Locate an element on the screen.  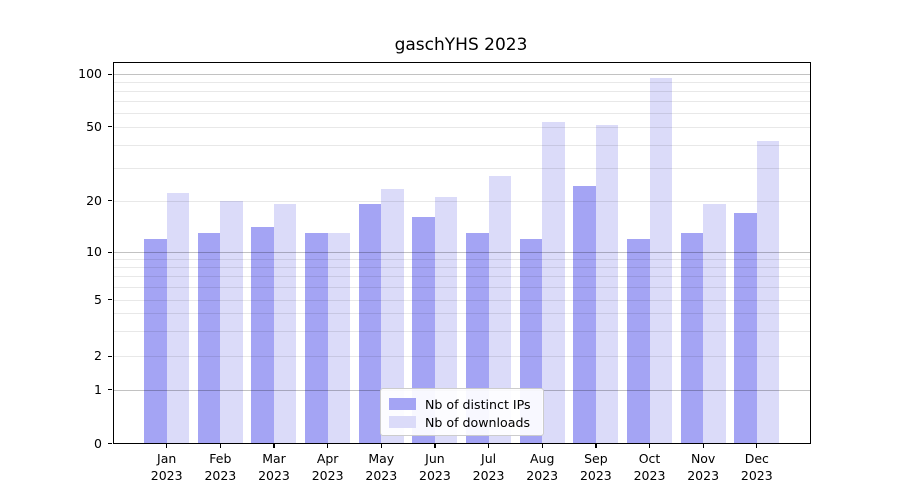
x-tick-label-apr: Apr 2023 is located at coordinates (327, 467).